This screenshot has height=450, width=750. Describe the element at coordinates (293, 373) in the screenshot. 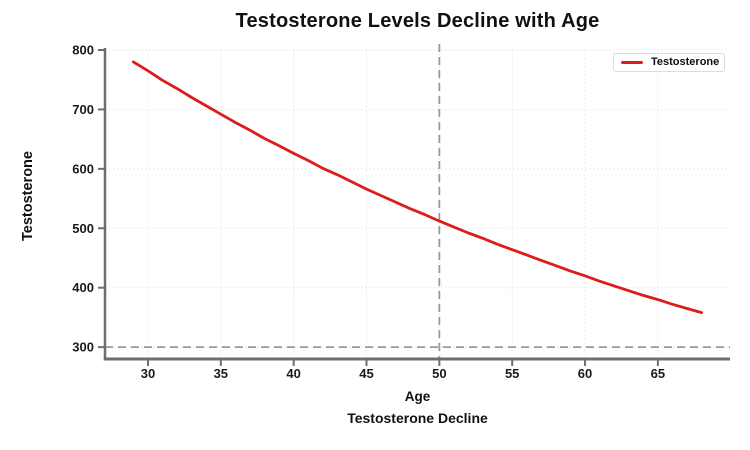

I see `x-tick-label: 40` at that location.